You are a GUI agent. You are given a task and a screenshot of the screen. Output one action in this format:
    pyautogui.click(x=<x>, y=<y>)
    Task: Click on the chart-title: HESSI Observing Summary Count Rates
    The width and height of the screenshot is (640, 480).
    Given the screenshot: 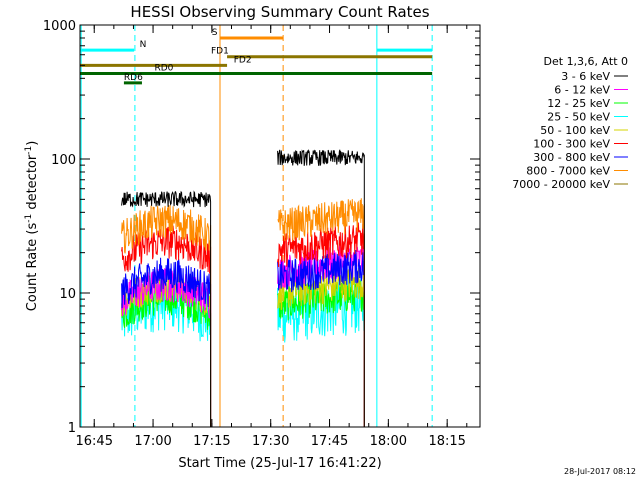 What is the action you would take?
    pyautogui.click(x=279, y=12)
    